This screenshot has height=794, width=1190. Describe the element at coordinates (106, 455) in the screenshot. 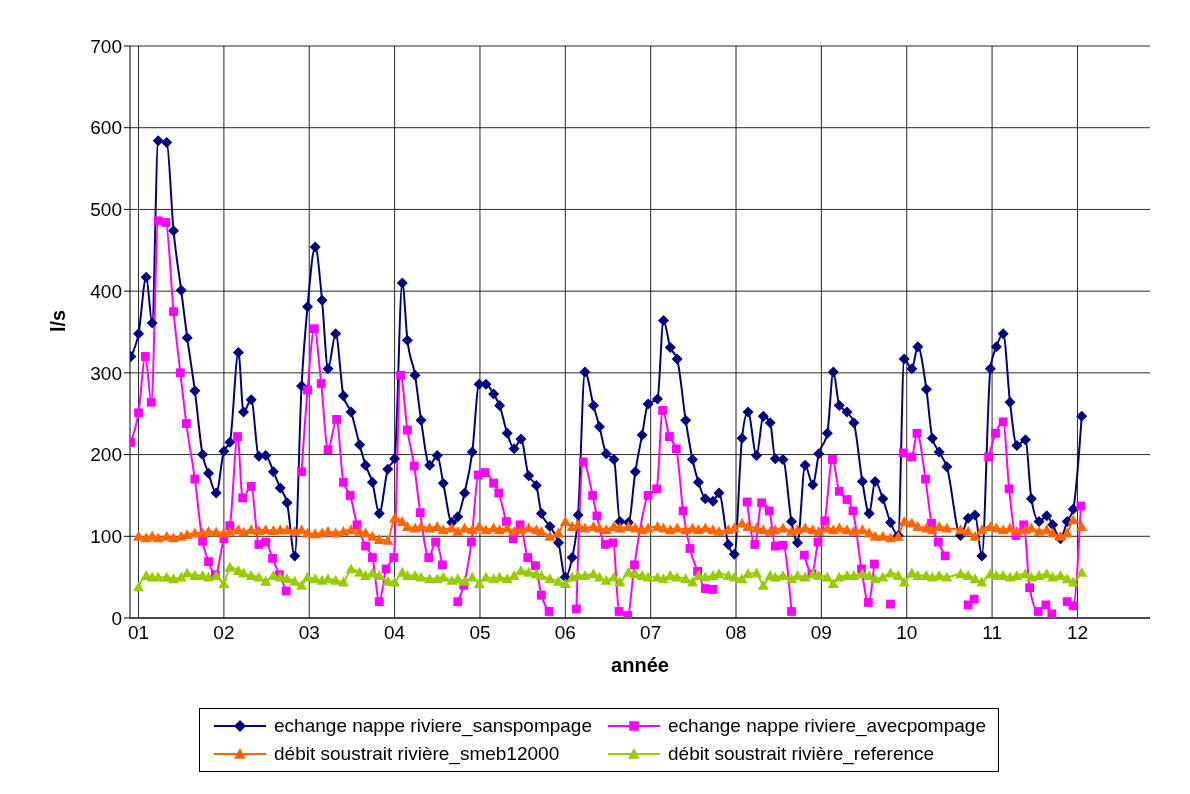

I see `y-tick-label: 200` at that location.